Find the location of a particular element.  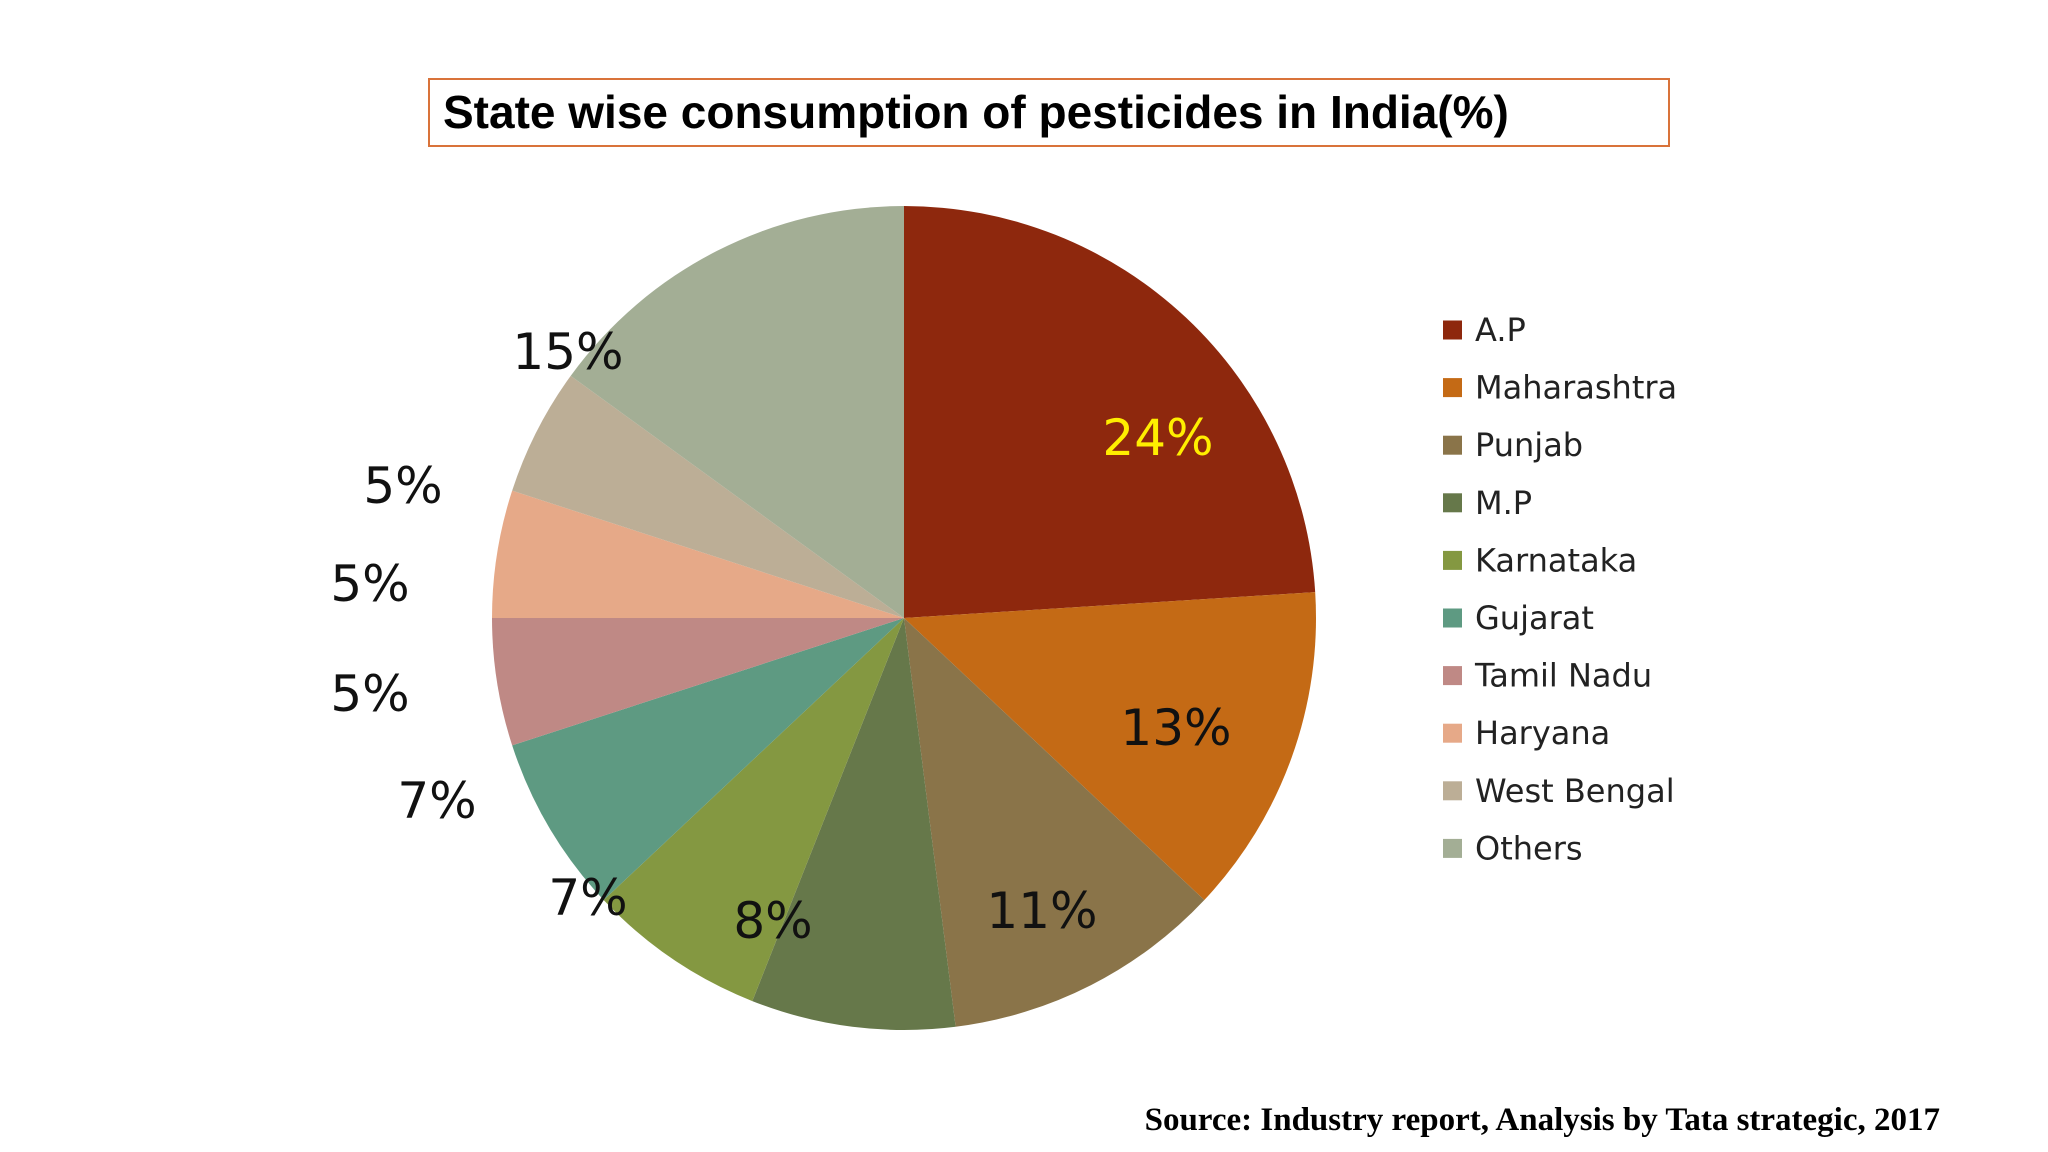

title-border is located at coordinates (1049, 112).